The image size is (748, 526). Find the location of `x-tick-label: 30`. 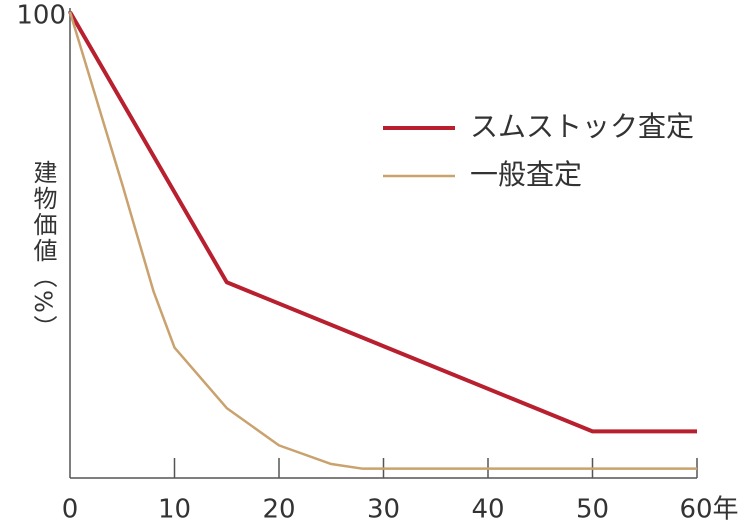

x-tick-label: 30 is located at coordinates (383, 510).